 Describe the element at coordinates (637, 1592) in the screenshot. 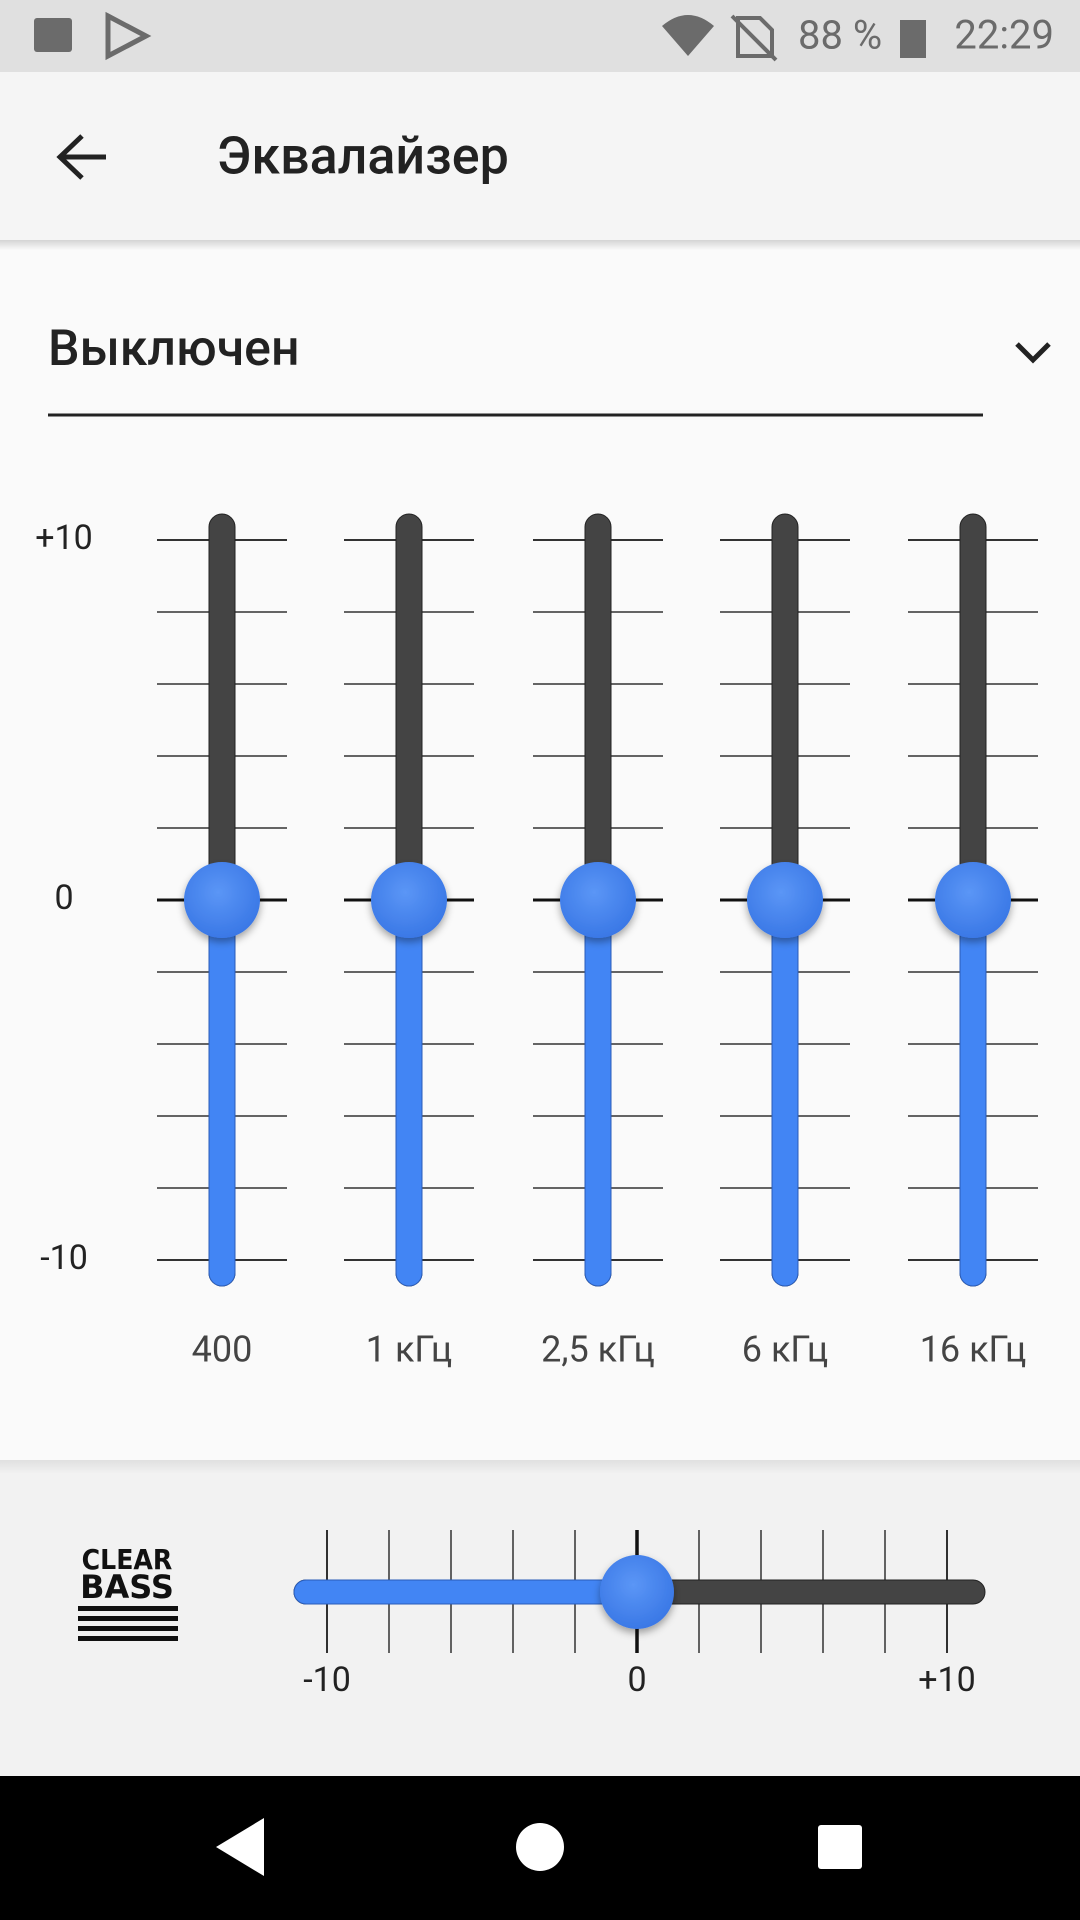

I see `cb-thumb` at that location.